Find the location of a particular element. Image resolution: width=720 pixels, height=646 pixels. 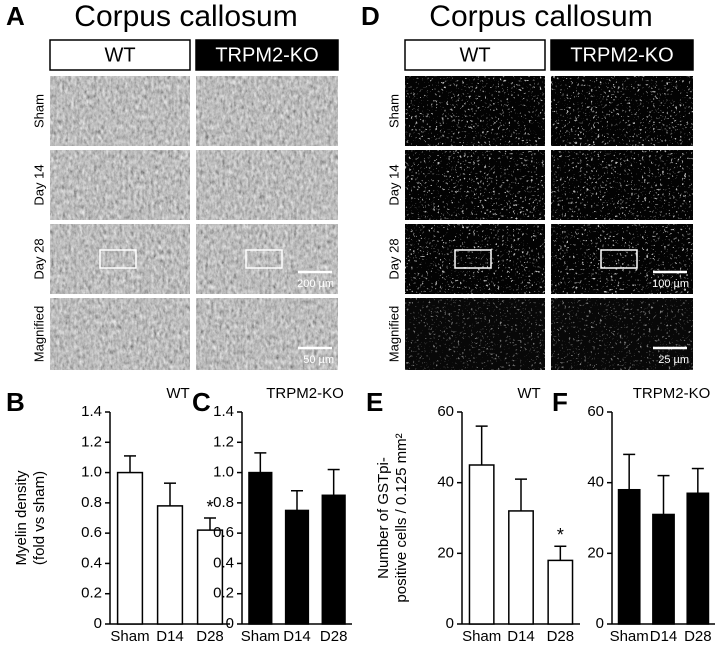

y-tick-label: 40 is located at coordinates (595, 482).